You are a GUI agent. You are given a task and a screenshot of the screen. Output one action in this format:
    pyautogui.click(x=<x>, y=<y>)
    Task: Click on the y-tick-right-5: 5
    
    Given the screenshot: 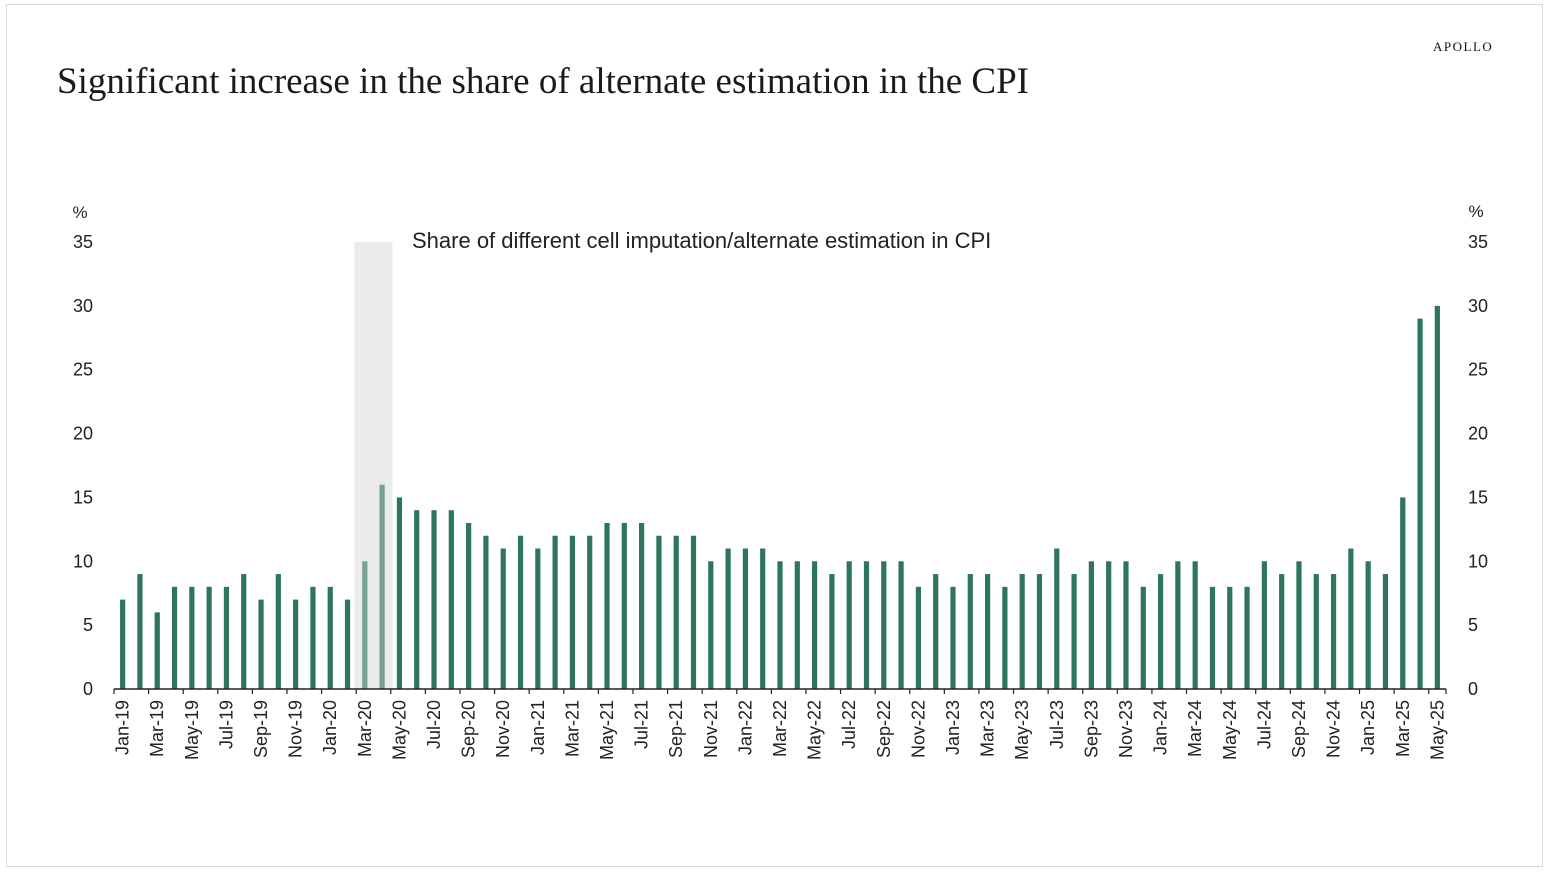 What is the action you would take?
    pyautogui.click(x=1473, y=625)
    